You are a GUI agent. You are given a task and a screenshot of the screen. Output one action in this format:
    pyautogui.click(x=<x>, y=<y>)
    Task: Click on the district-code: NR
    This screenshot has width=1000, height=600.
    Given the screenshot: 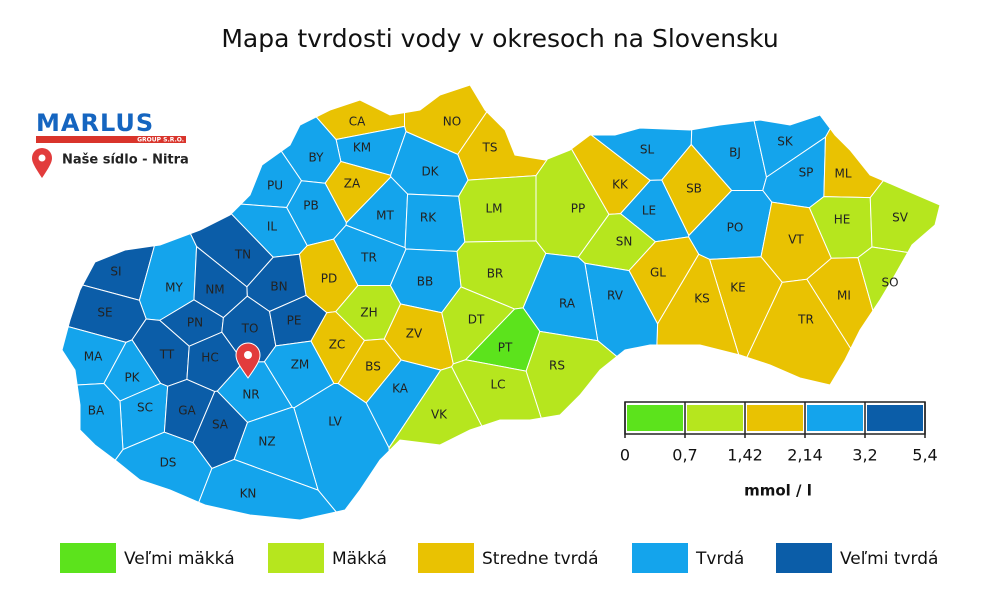 What is the action you would take?
    pyautogui.click(x=250, y=395)
    